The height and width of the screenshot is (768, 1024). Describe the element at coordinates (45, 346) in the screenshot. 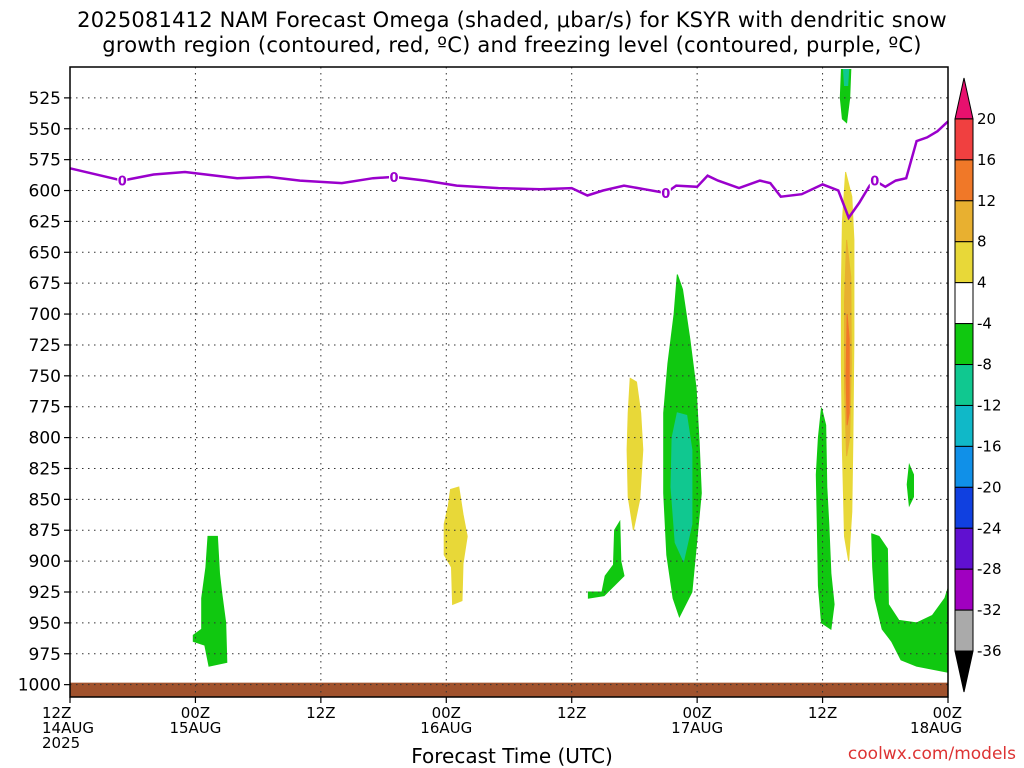

I see `y-tick-label-725: 725` at that location.